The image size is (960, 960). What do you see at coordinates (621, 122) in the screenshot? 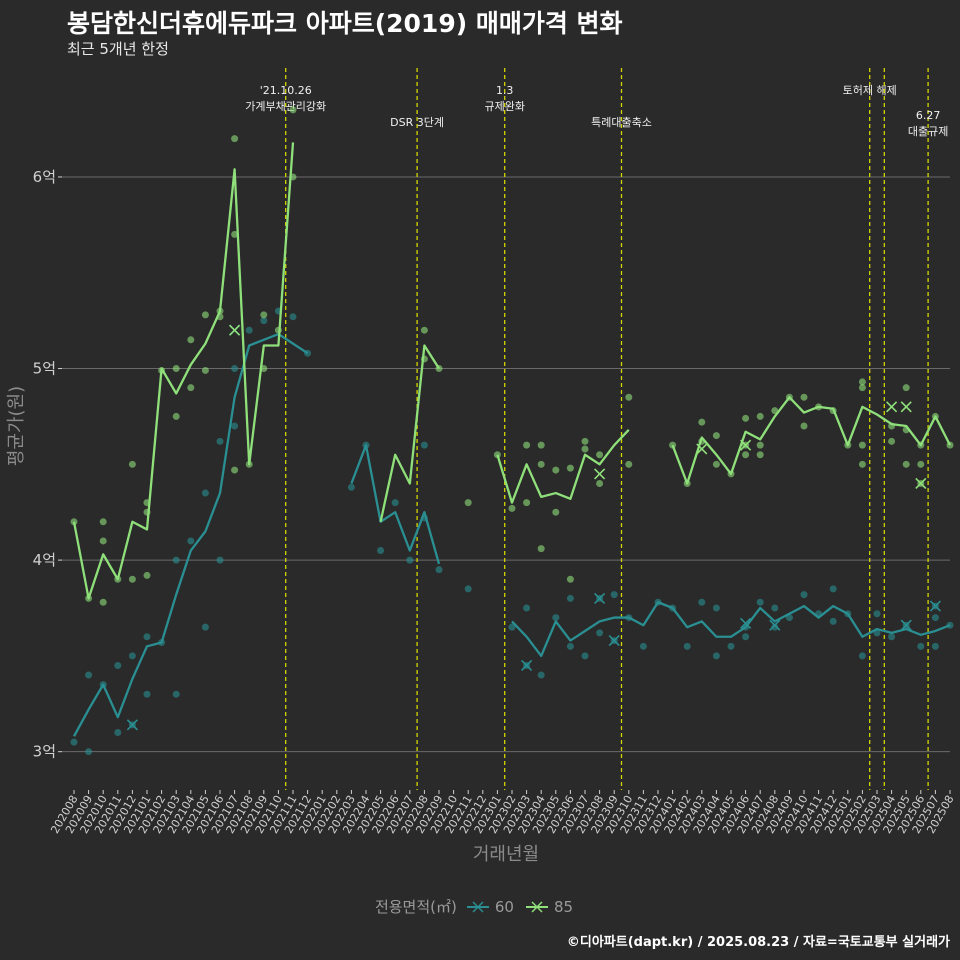
I see `event-annotation: 특례대출축소` at bounding box center [621, 122].